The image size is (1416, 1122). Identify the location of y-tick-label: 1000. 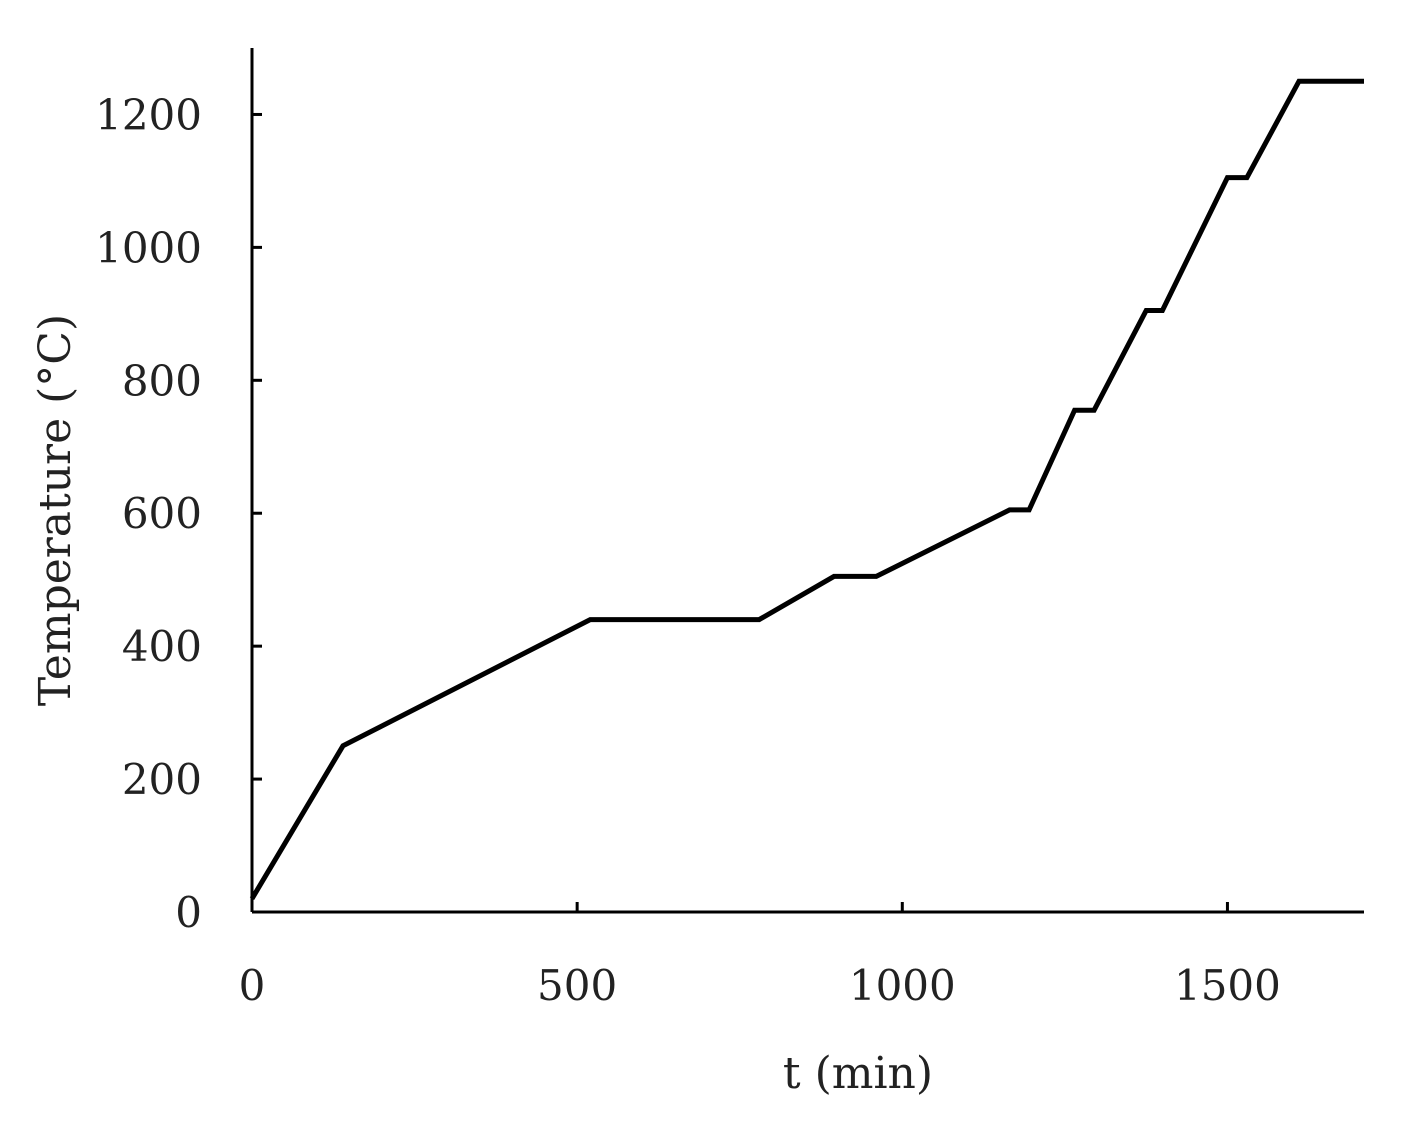
(148, 247).